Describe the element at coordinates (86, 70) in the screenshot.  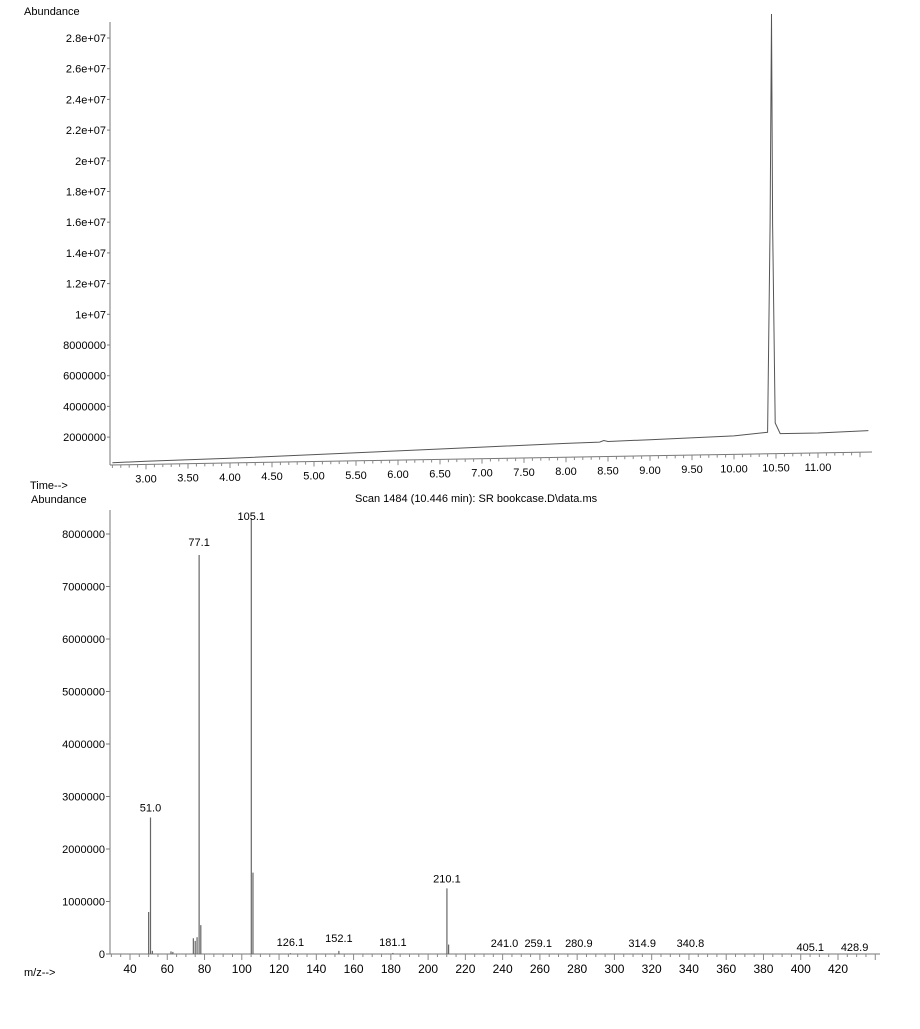
I see `y-tick-label: 2.6e+07` at that location.